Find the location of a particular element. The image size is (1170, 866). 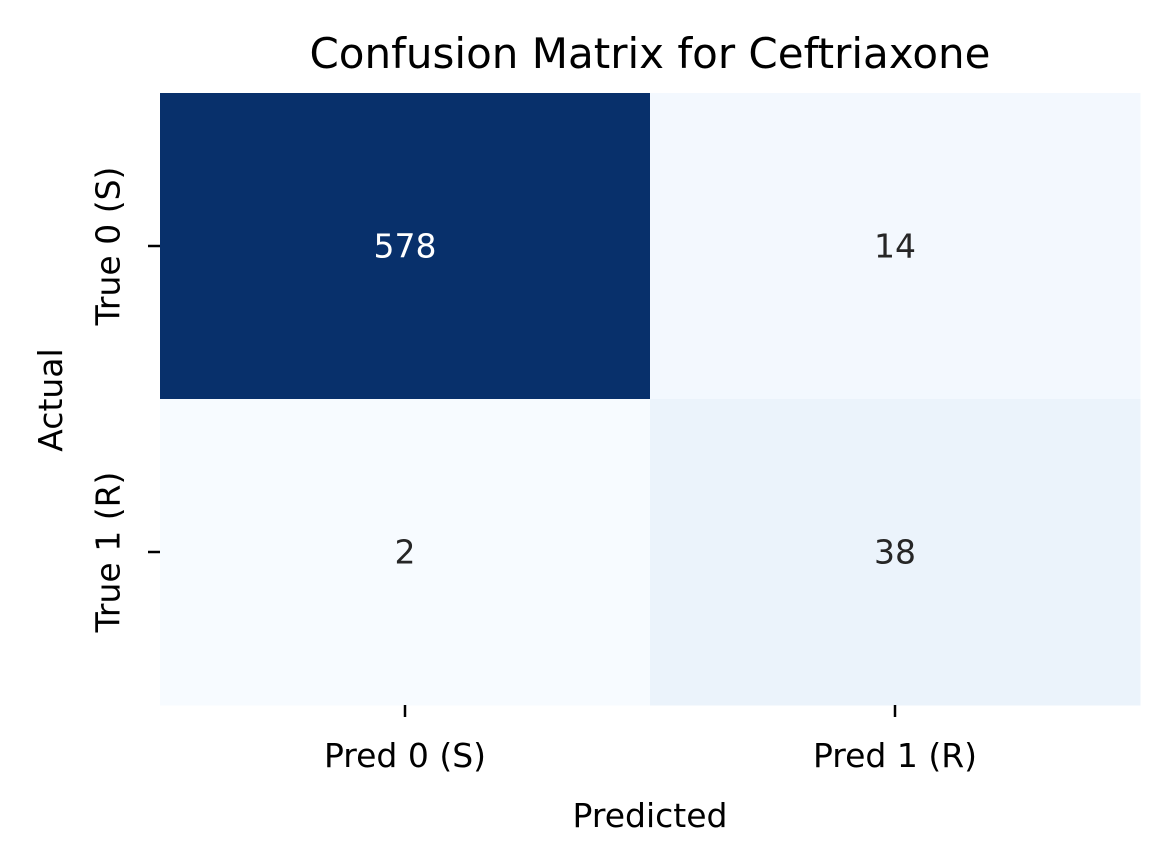

y-tick-label: True 0 (S) is located at coordinates (108, 247).